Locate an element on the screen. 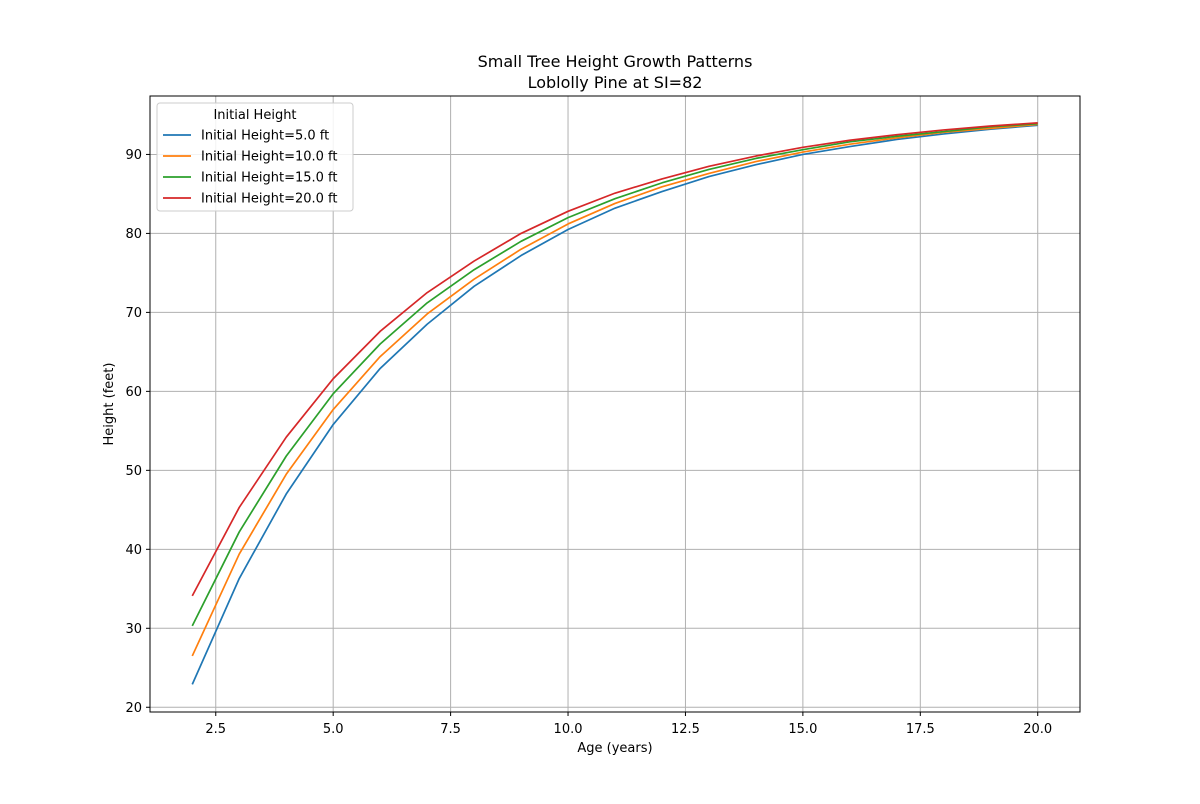 This screenshot has width=1200, height=804. x-axis-label: Age (years) is located at coordinates (614, 748).